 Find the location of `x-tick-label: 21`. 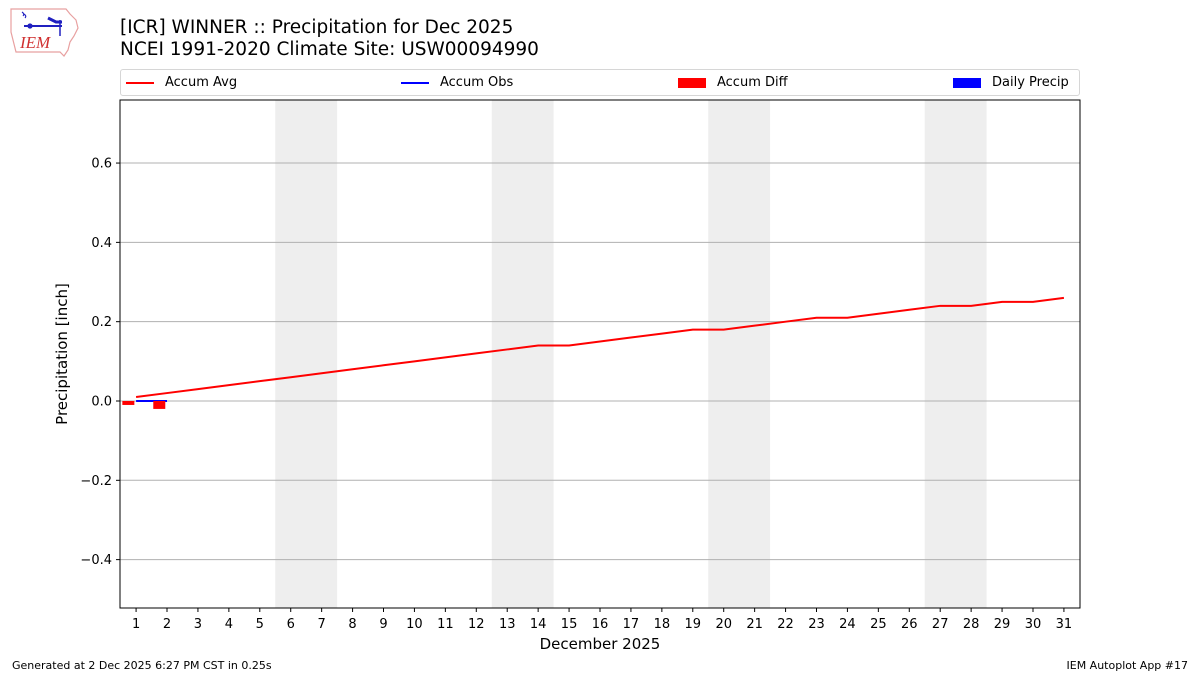

x-tick-label: 21 is located at coordinates (754, 624).